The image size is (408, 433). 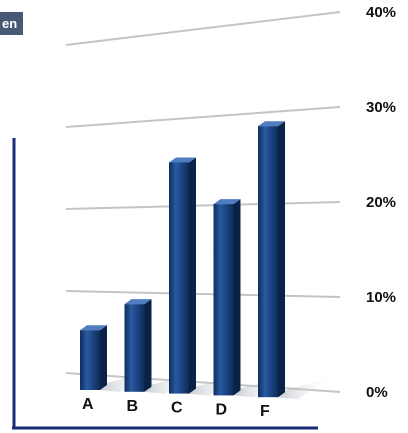 I want to click on bar-shadow, so click(x=305, y=388).